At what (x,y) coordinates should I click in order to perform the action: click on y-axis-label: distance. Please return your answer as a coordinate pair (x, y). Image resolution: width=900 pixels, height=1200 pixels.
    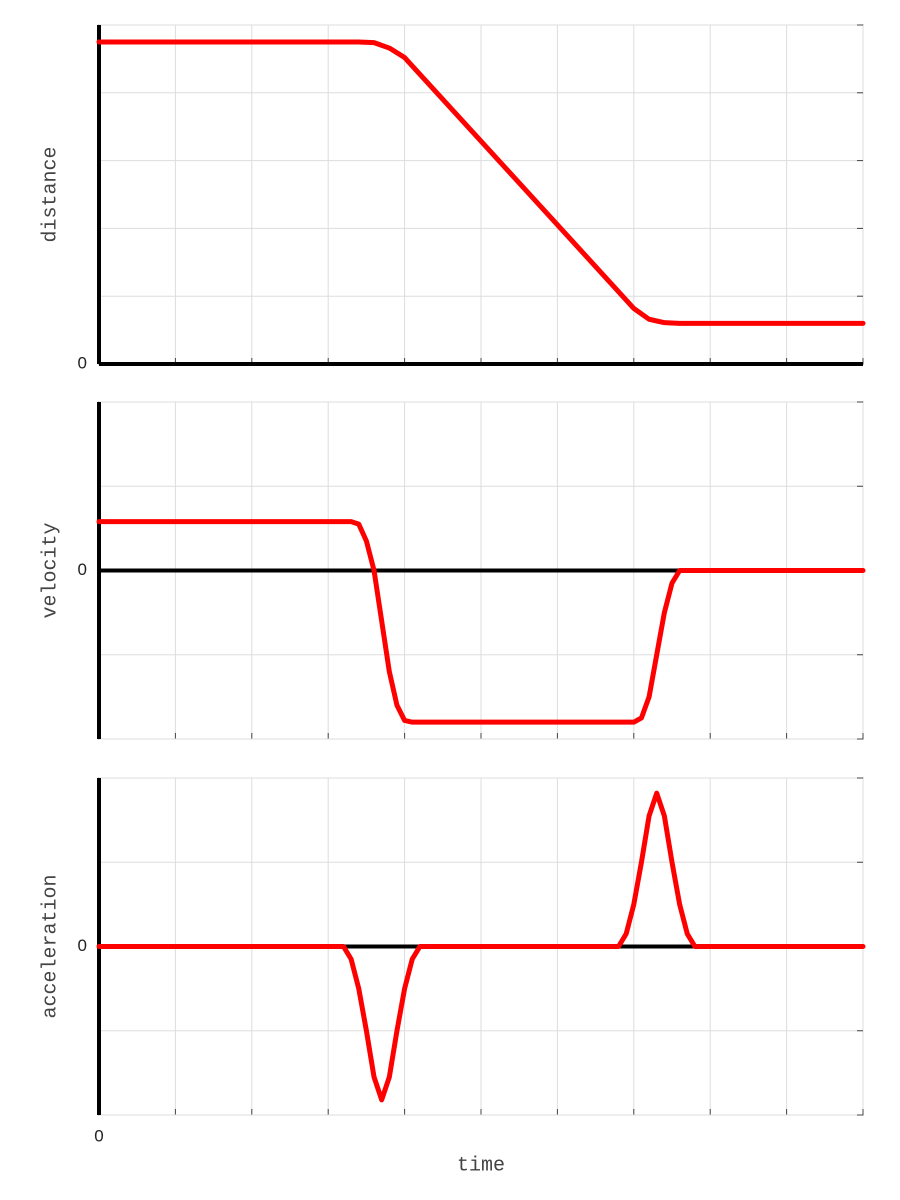
    Looking at the image, I should click on (50, 194).